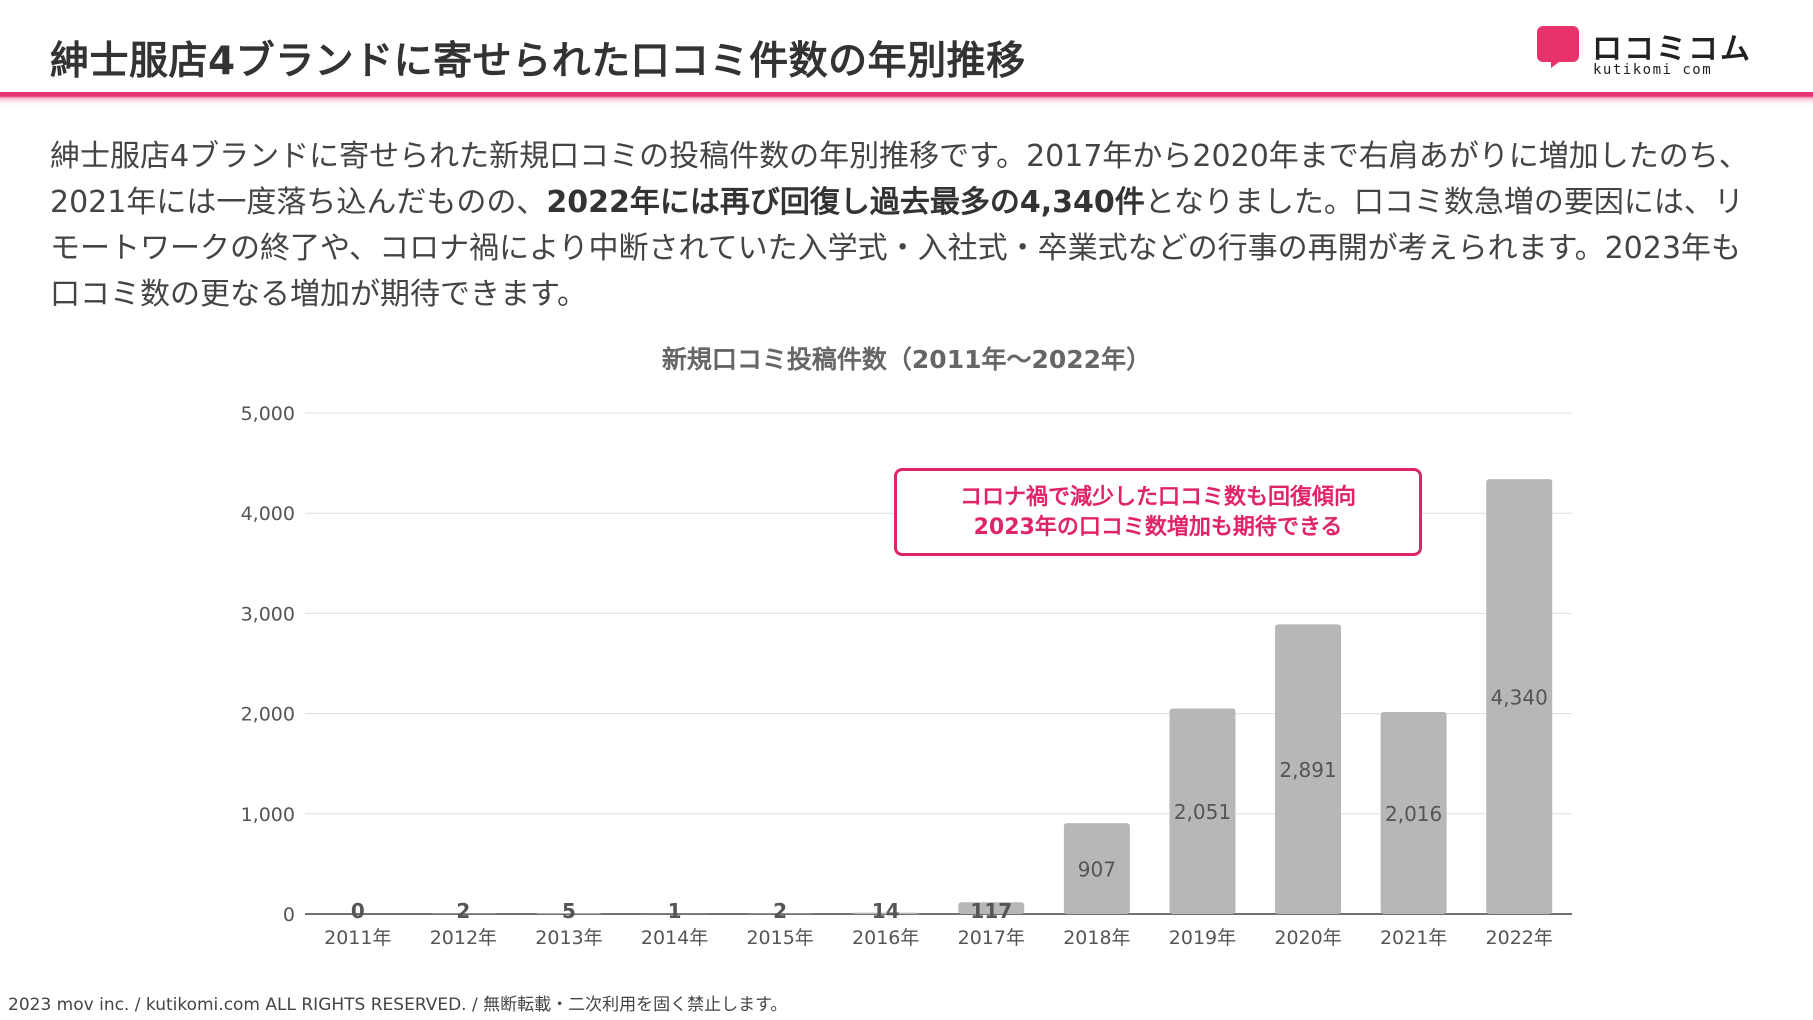 This screenshot has height=1020, width=1813. Describe the element at coordinates (845, 202) in the screenshot. I see `intro-highlight: 2022年には再び回復し過去最多の4,340件` at that location.